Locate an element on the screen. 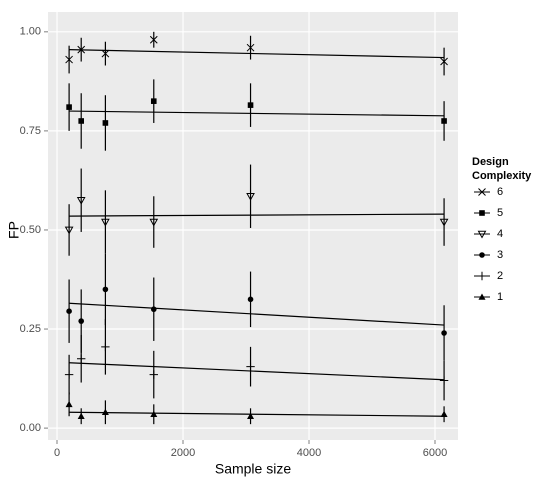 This screenshot has width=540, height=485. legend-label: 6 is located at coordinates (500, 192).